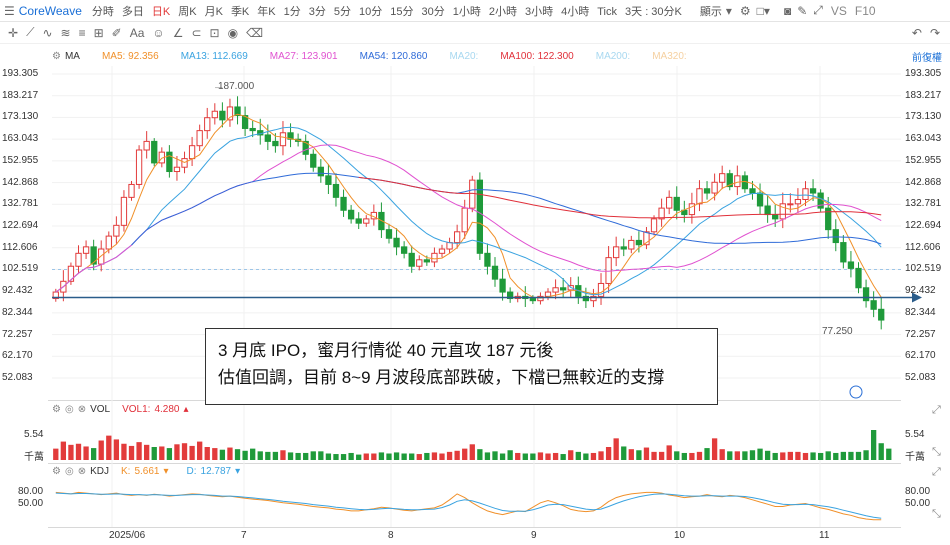 The height and width of the screenshot is (545, 950). What do you see at coordinates (838, 10) in the screenshot?
I see `vs-button: VS` at bounding box center [838, 10].